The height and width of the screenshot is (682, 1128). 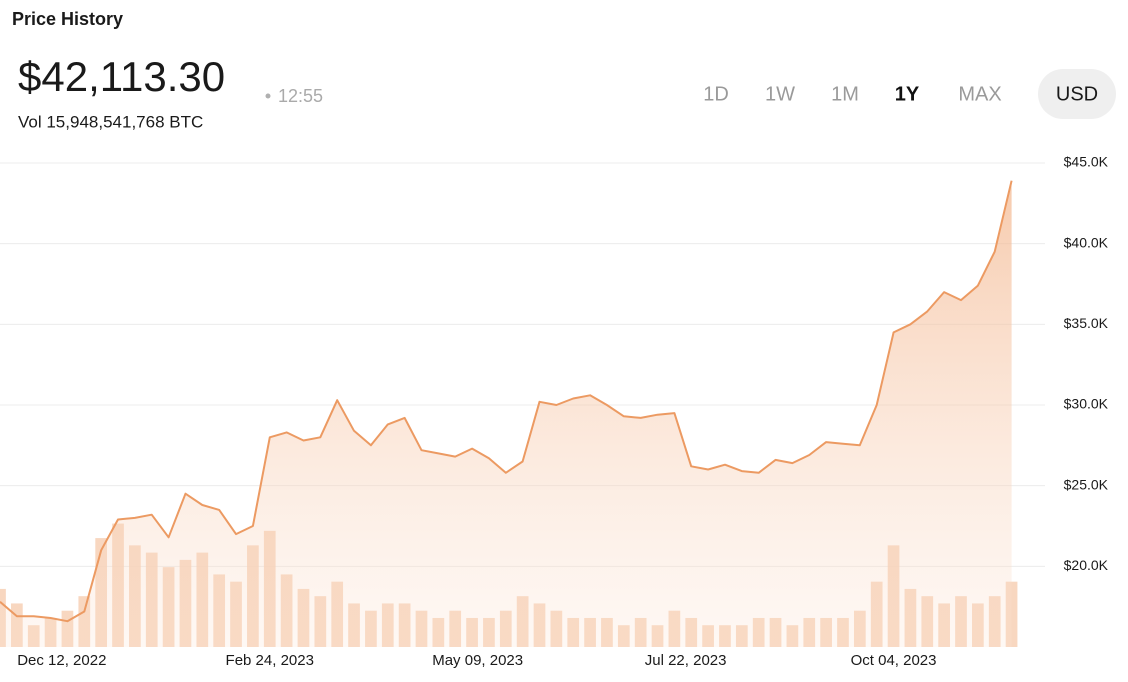 What do you see at coordinates (845, 94) in the screenshot?
I see `range-button: 1M` at bounding box center [845, 94].